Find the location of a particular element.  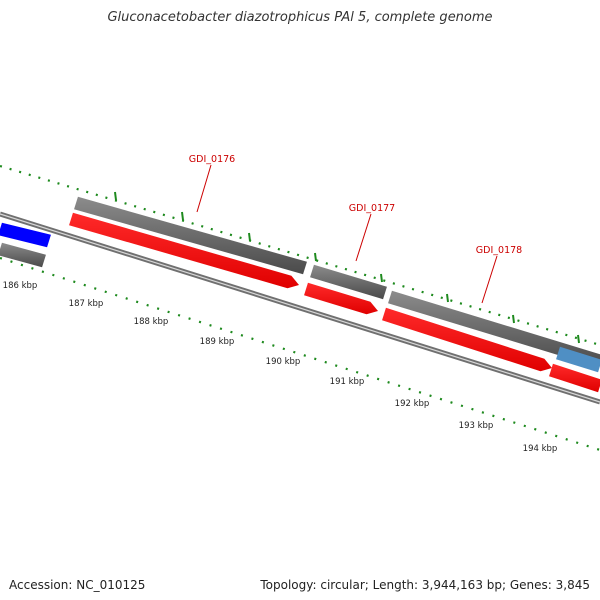

forward-cds-block-light-blue is located at coordinates (578, 359).